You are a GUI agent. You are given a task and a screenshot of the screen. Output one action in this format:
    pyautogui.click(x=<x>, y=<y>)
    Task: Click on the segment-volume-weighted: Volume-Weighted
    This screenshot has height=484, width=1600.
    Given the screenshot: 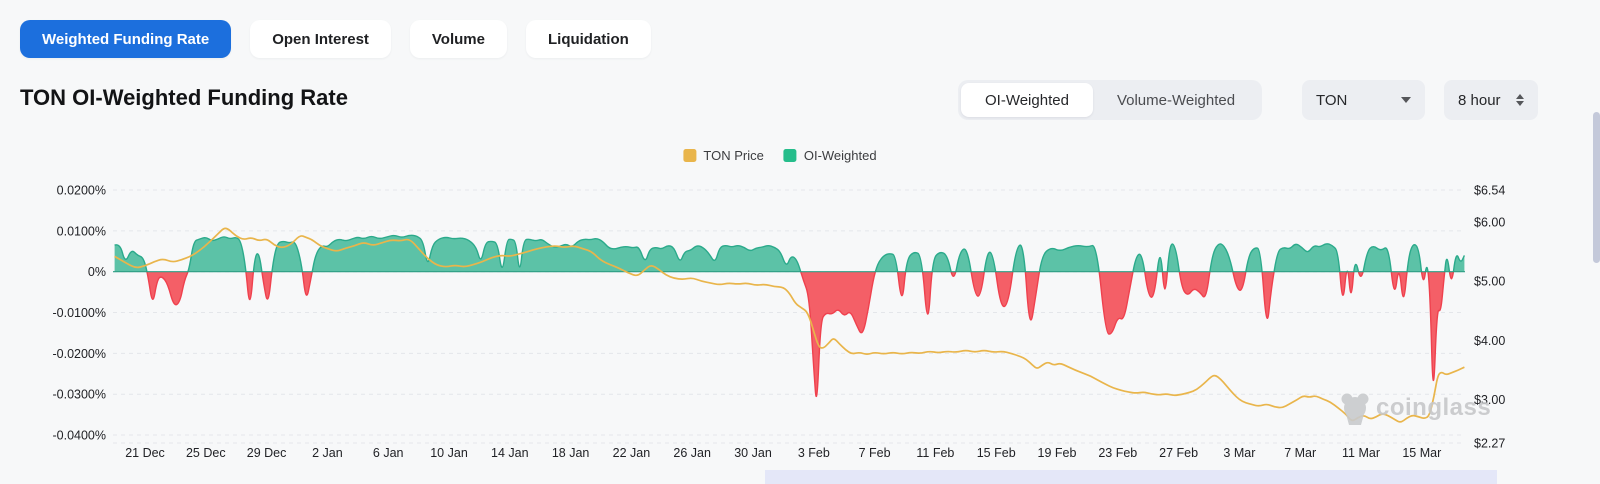 What is the action you would take?
    pyautogui.click(x=1176, y=100)
    